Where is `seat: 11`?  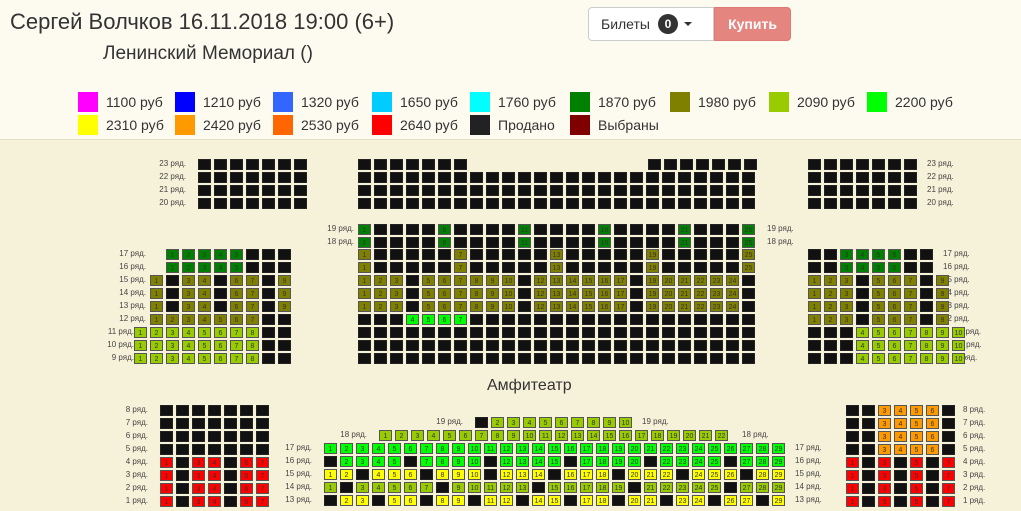
seat: 11 is located at coordinates (490, 487).